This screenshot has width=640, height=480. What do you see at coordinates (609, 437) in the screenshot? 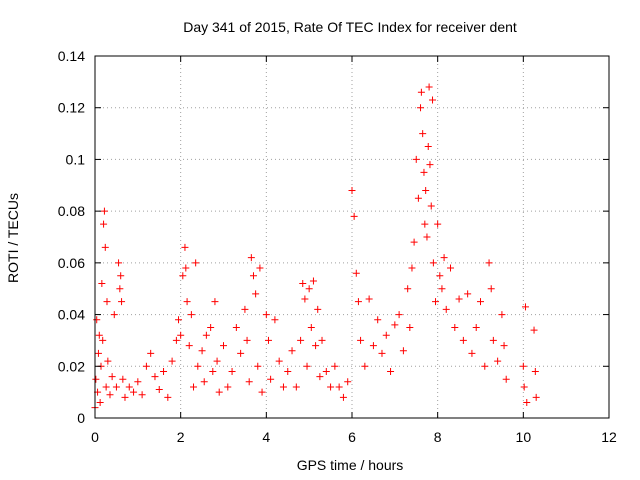
I see `x-tick-label: 12` at bounding box center [609, 437].